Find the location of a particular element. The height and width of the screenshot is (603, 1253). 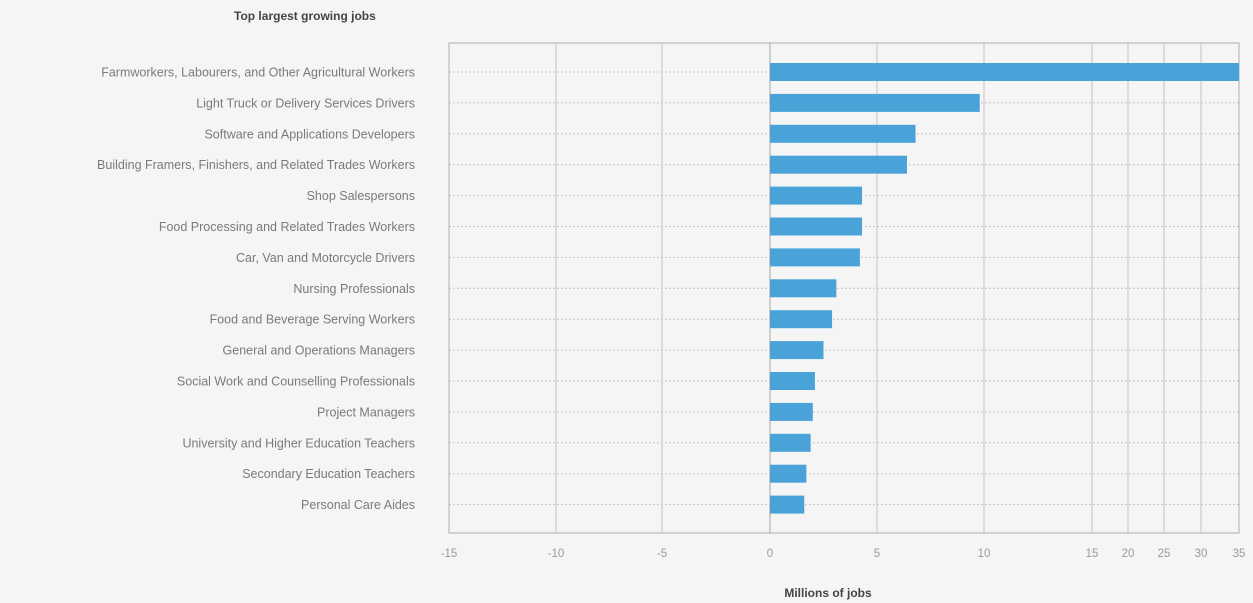

x-tick-label: -5 is located at coordinates (662, 554).